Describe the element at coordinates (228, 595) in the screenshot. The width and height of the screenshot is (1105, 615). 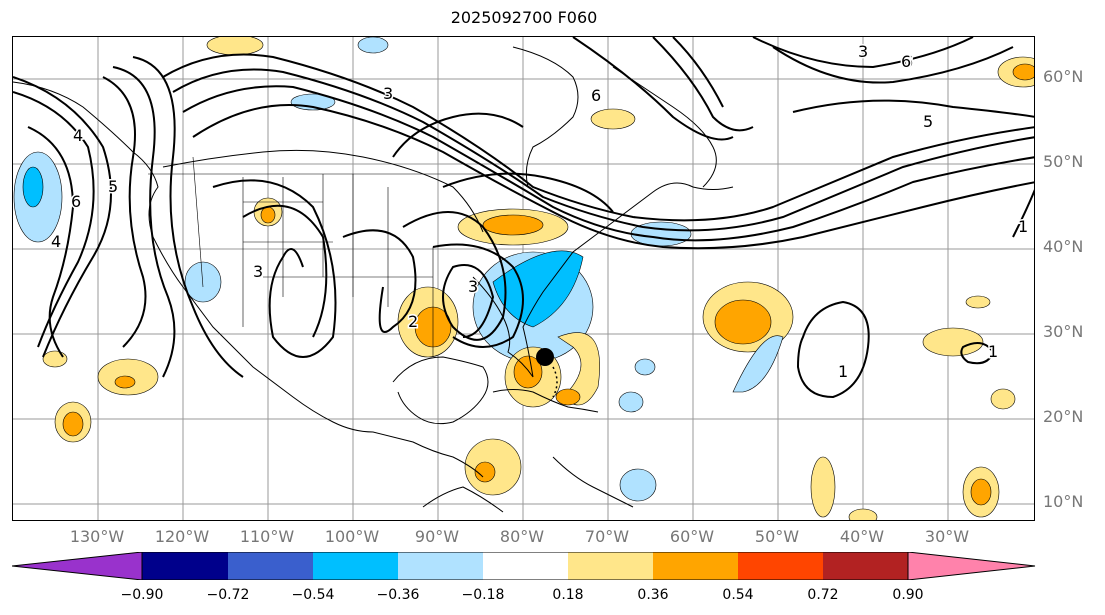
I see `colorbar-tick: −0.72` at that location.